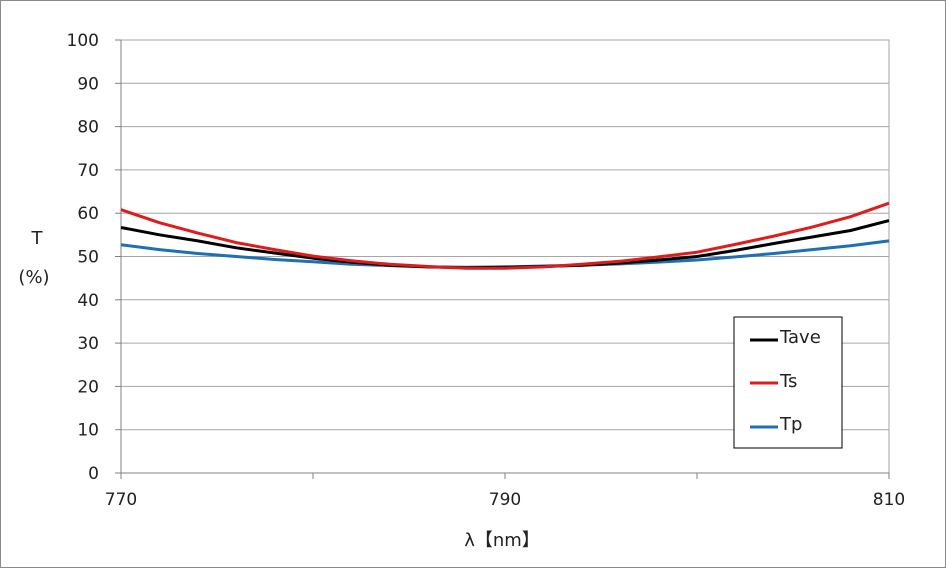 This screenshot has width=946, height=569. I want to click on y-axis-label-line2: (%), so click(33, 277).